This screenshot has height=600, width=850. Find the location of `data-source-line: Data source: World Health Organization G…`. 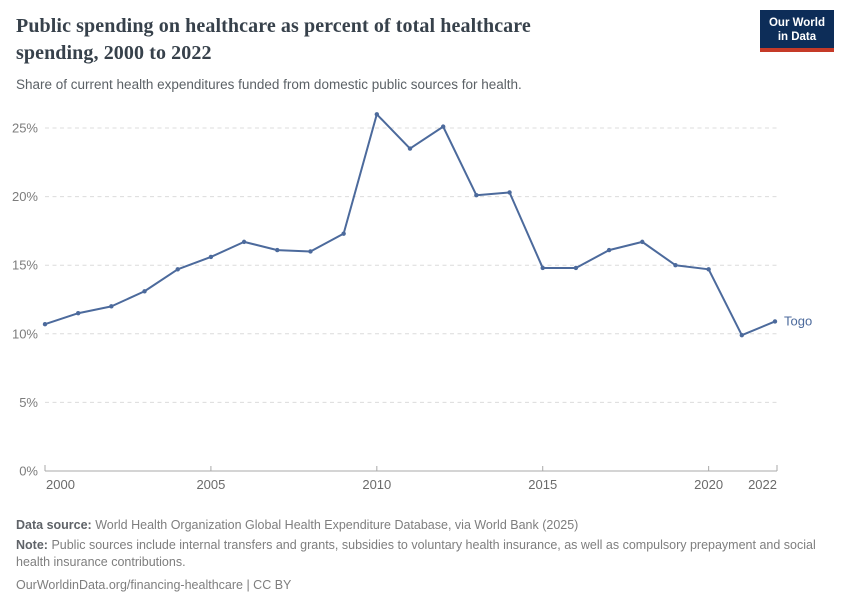

data-source-line: Data source: World Health Organization G… is located at coordinates (425, 525).